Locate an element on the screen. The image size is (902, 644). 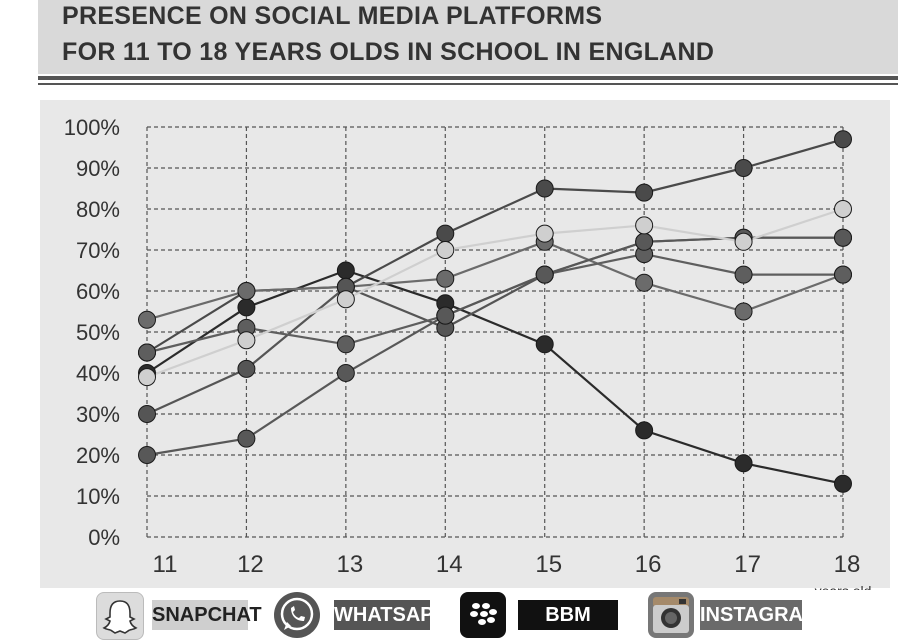
x-tick-label: 14 is located at coordinates (449, 564).